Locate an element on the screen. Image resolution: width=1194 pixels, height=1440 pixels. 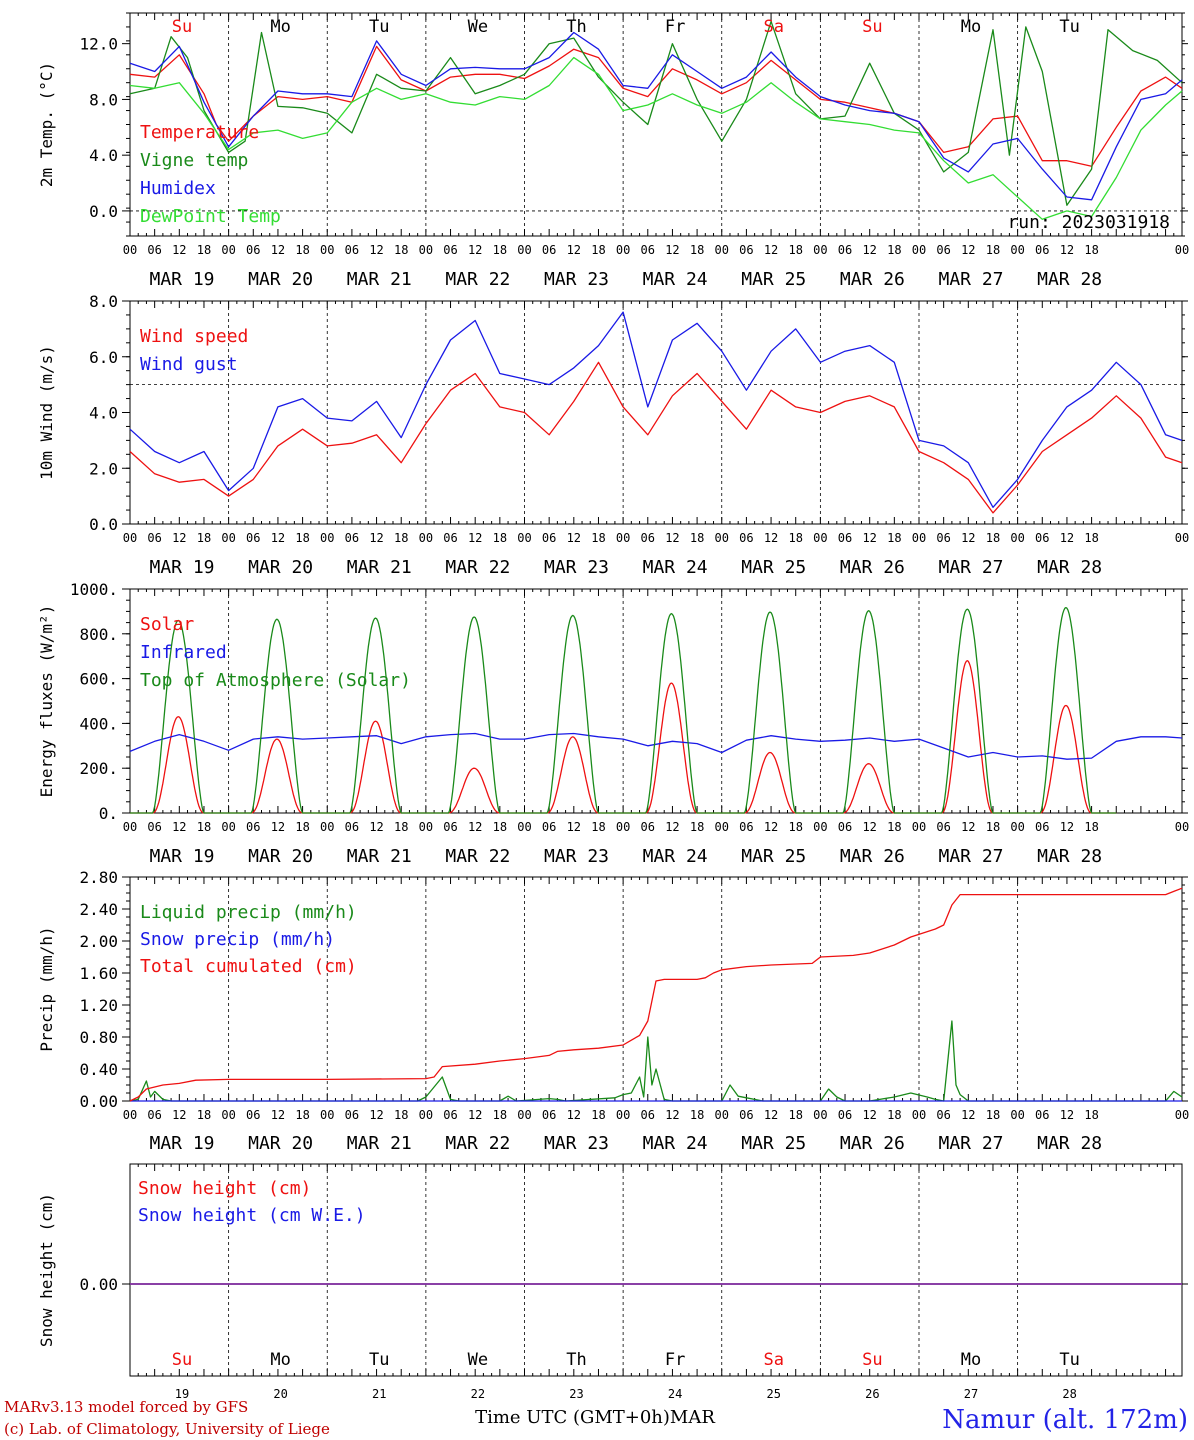
date-label: MAR 22 is located at coordinates (477, 567).